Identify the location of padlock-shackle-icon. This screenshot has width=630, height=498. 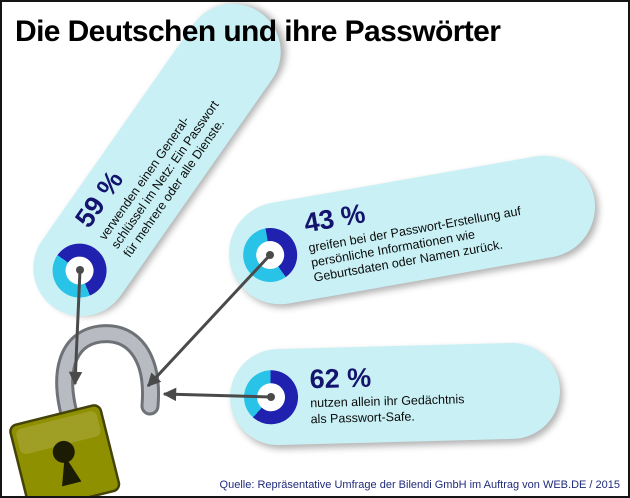
(107, 382).